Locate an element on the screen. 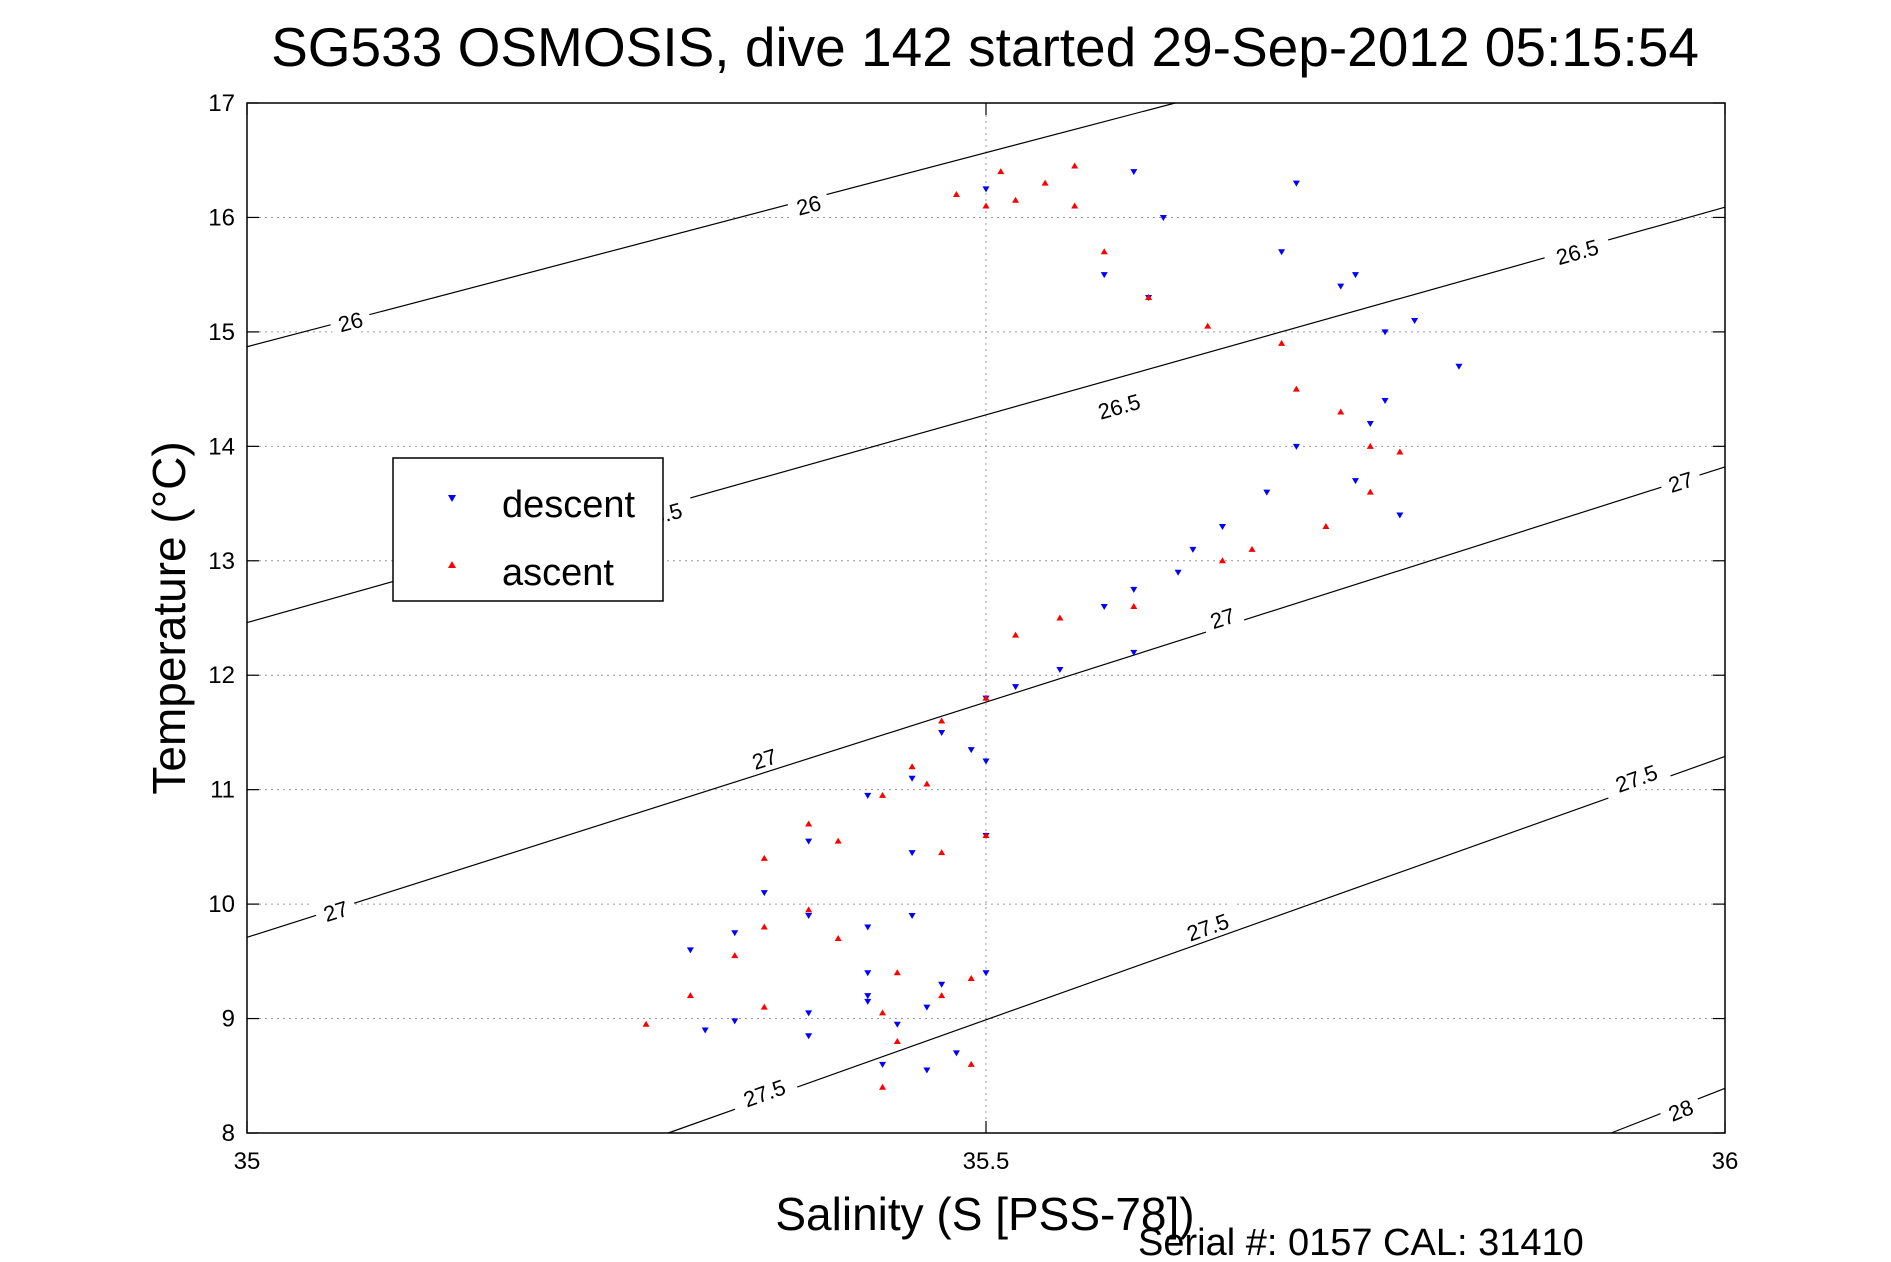 This screenshot has height=1262, width=1891. y-tick-label: 14 is located at coordinates (221, 446).